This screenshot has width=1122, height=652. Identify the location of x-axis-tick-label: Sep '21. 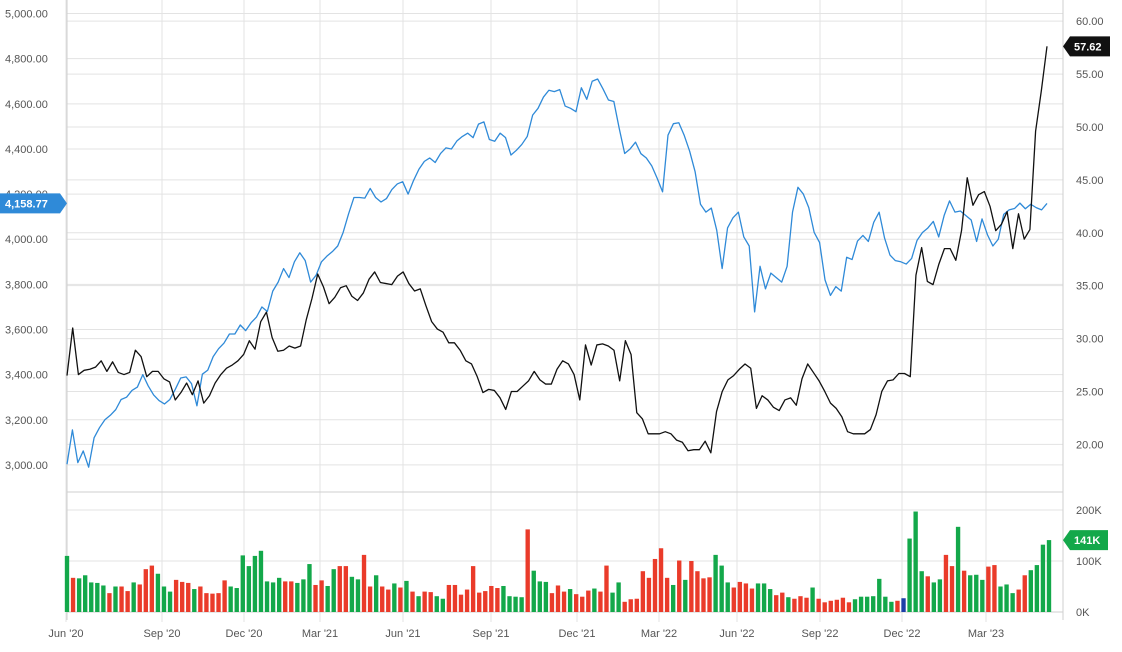
(491, 634).